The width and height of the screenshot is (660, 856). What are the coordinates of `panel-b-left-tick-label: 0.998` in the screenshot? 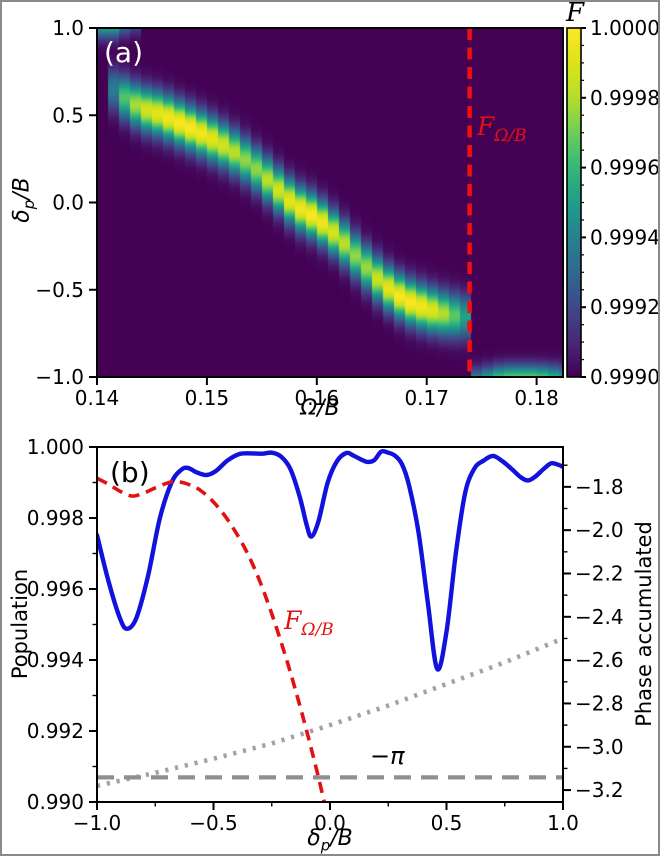 It's located at (55, 518).